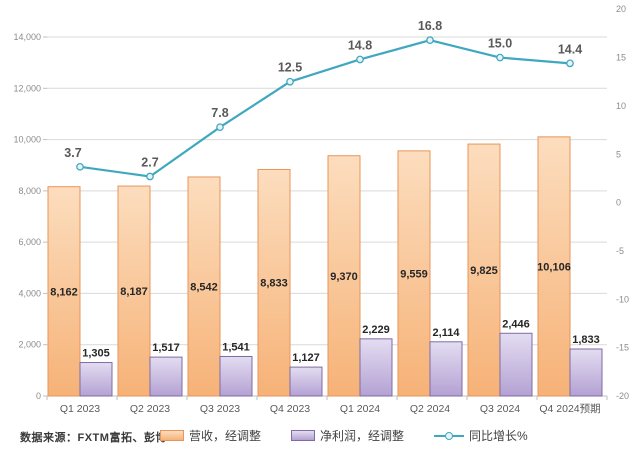 This screenshot has width=634, height=455. Describe the element at coordinates (621, 106) in the screenshot. I see `y-axis-right-label: 10` at that location.